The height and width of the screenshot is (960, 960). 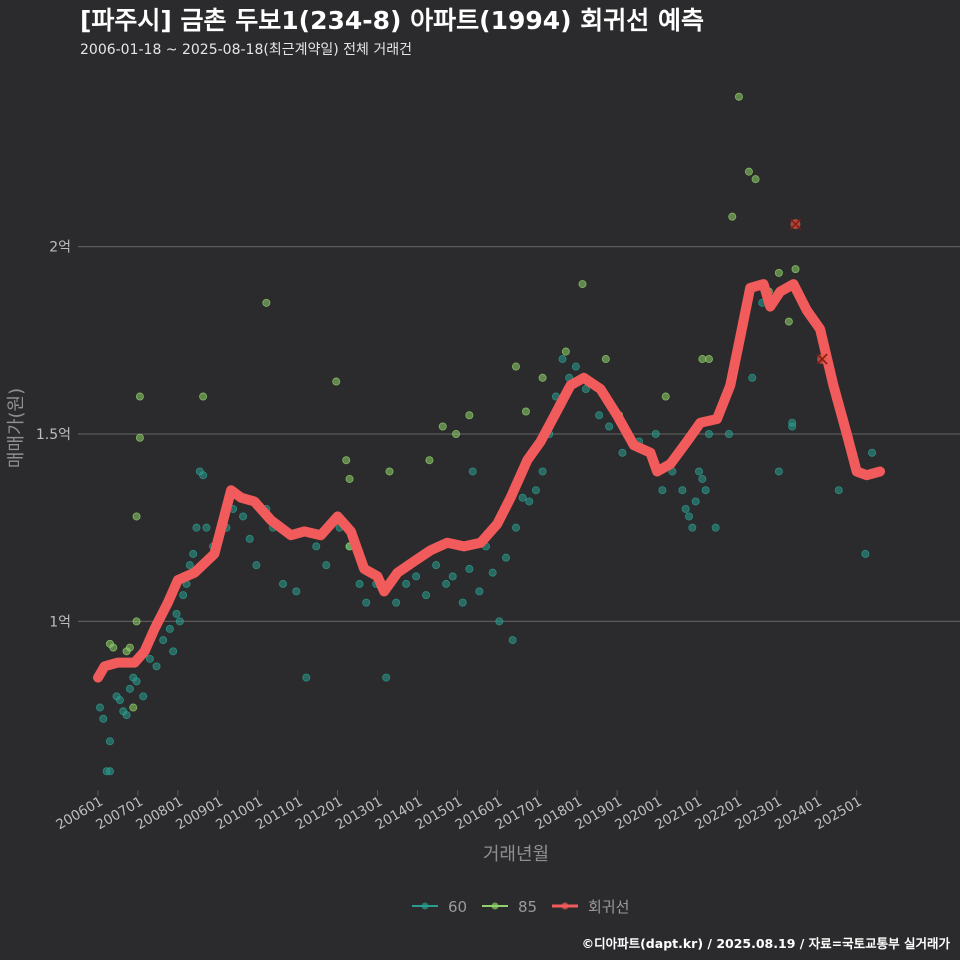 I want to click on x-axis-title: 거래년월, so click(x=516, y=854).